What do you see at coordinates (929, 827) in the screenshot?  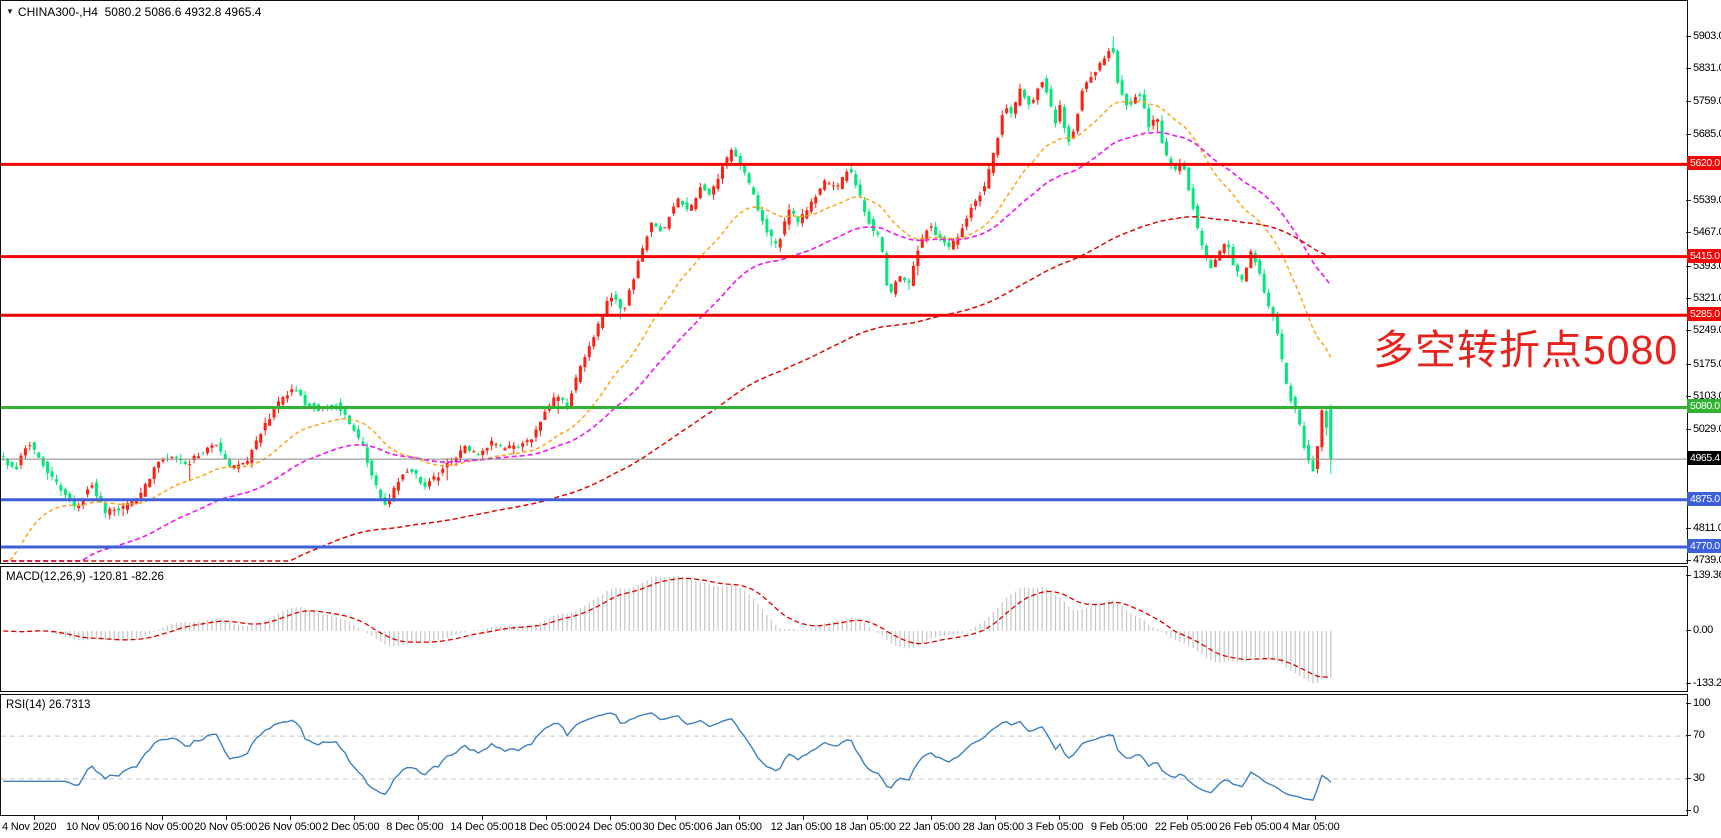 I see `time-tick-label: 22 Jan 05:00` at bounding box center [929, 827].